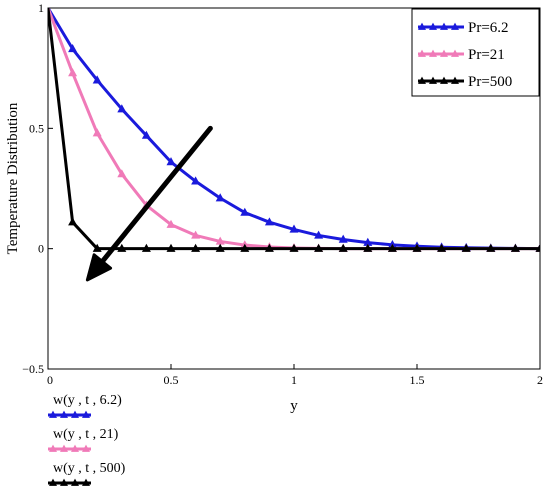  Describe the element at coordinates (294, 380) in the screenshot. I see `x-tick-label: 1` at that location.